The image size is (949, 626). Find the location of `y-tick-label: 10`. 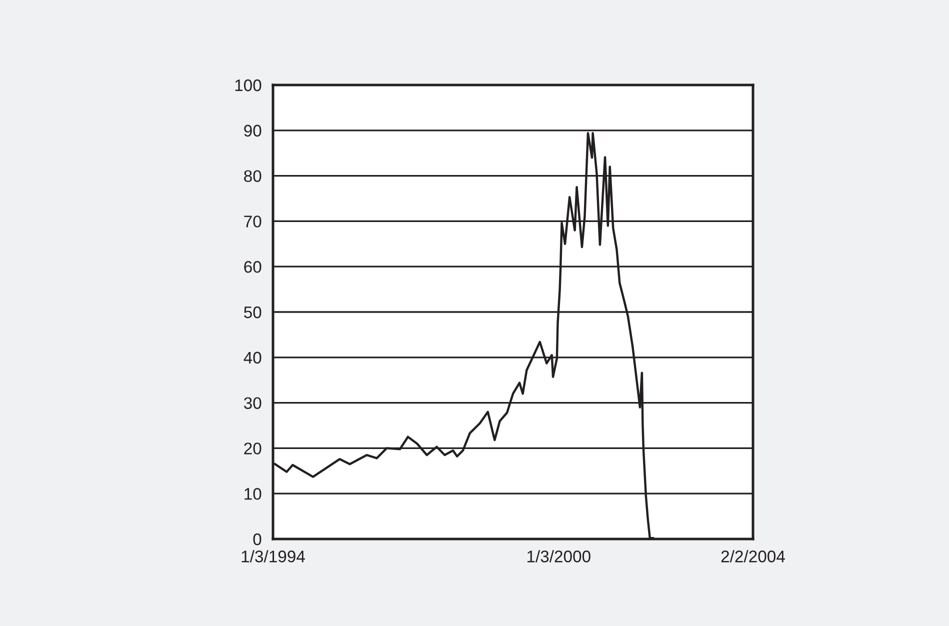

y-tick-label: 10 is located at coordinates (253, 494).